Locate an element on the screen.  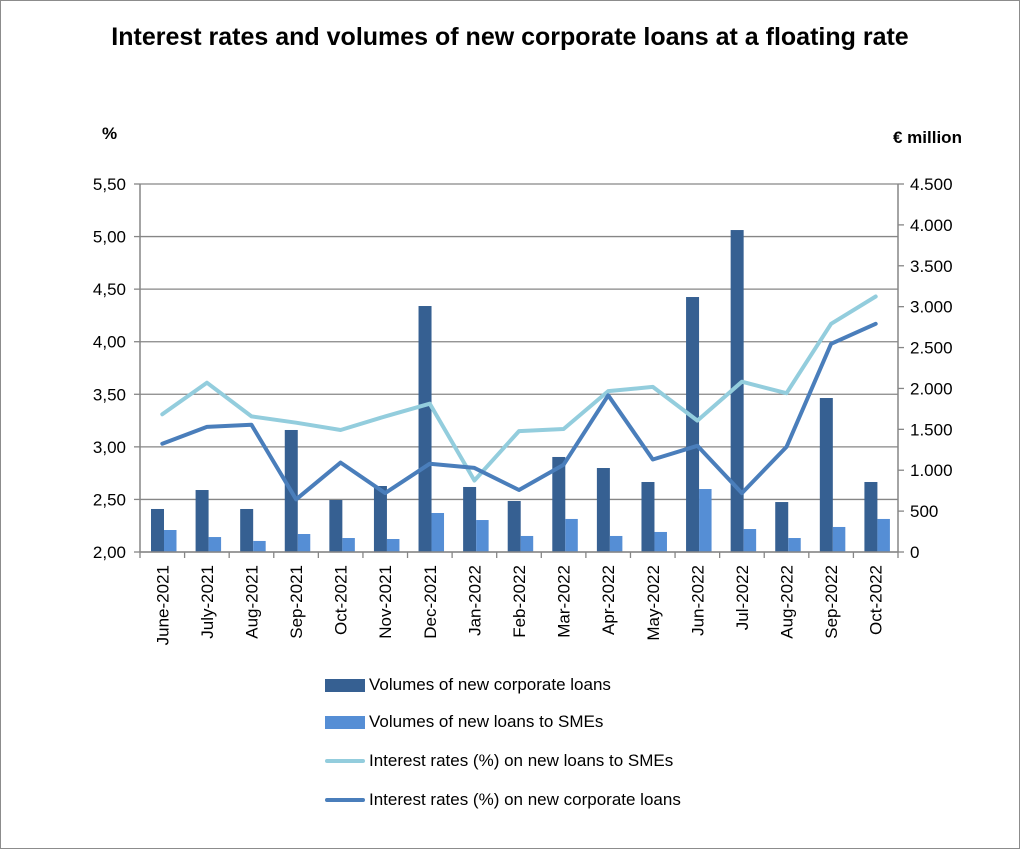
x-axis-label: Oct-2022 is located at coordinates (876, 600).